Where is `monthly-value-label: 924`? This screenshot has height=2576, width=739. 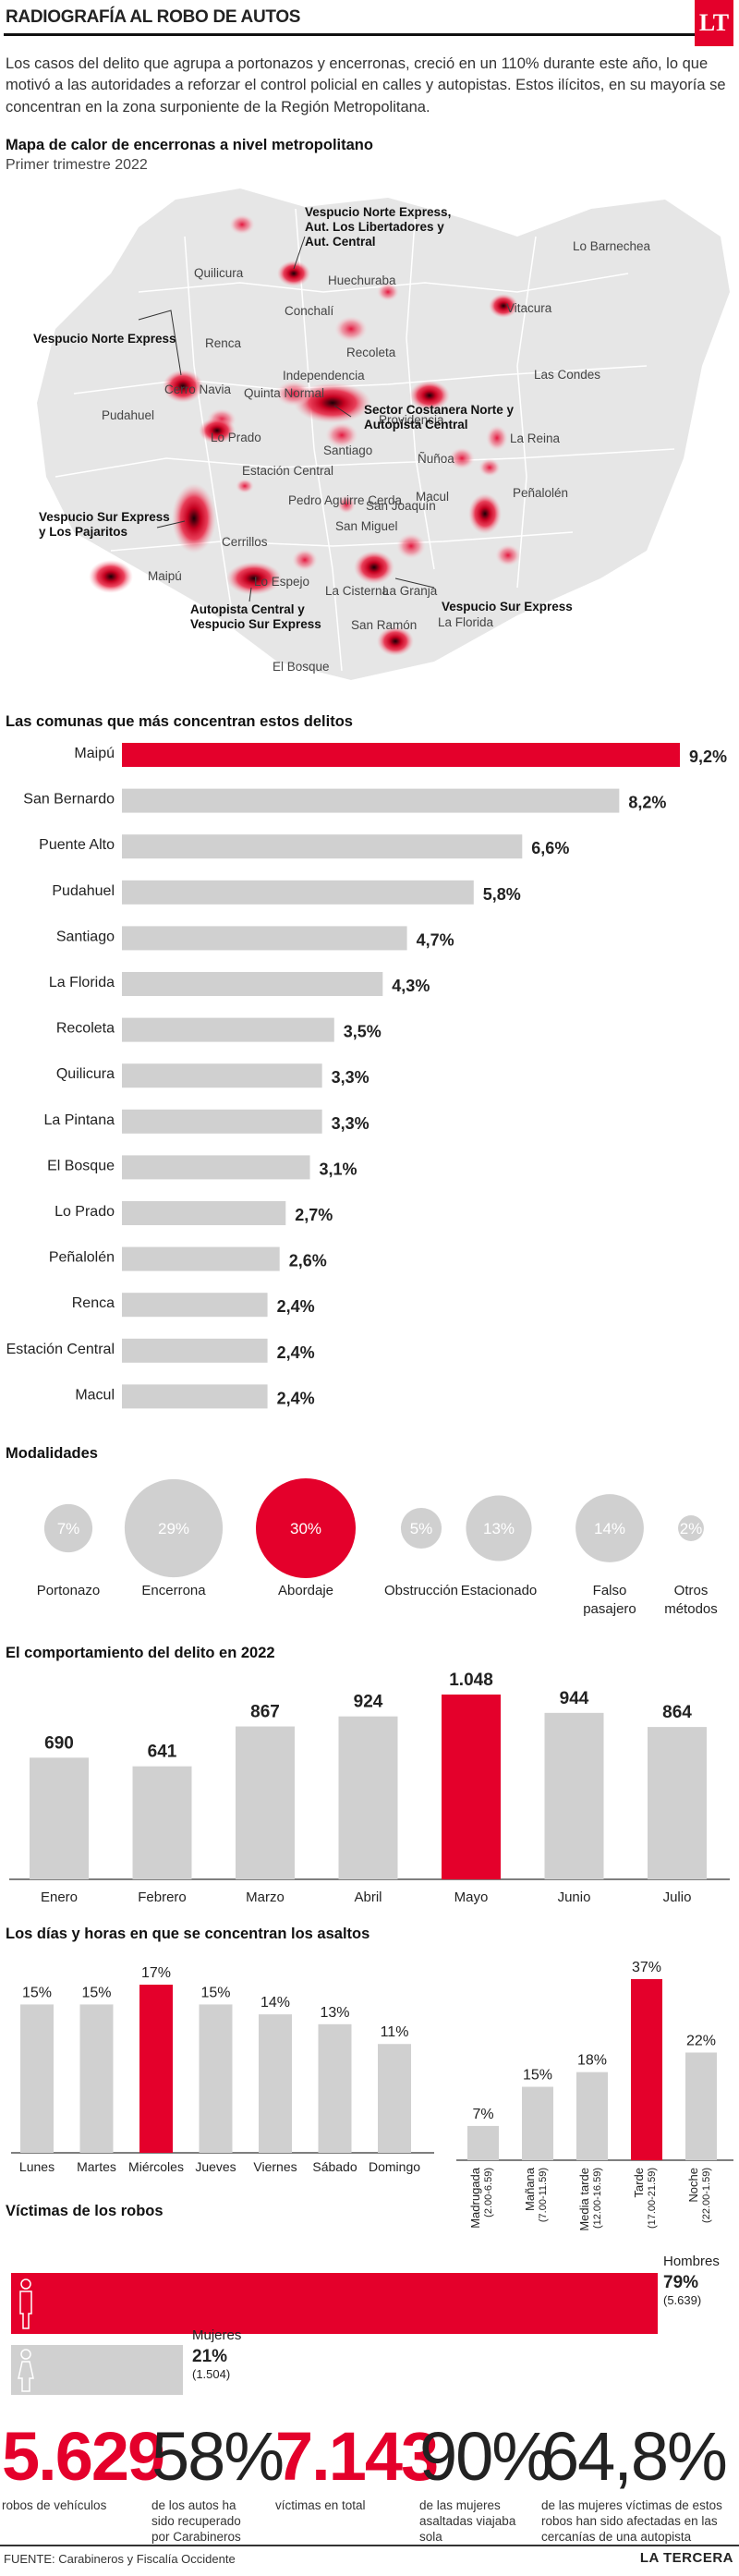 monthly-value-label: 924 is located at coordinates (368, 1702).